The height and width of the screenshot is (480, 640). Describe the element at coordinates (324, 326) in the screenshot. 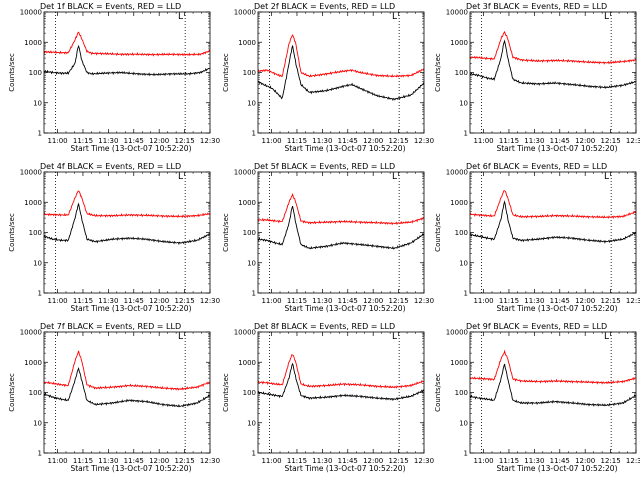

I see `chart-title: Det 8f BLACK = Events, RED = LLD` at that location.